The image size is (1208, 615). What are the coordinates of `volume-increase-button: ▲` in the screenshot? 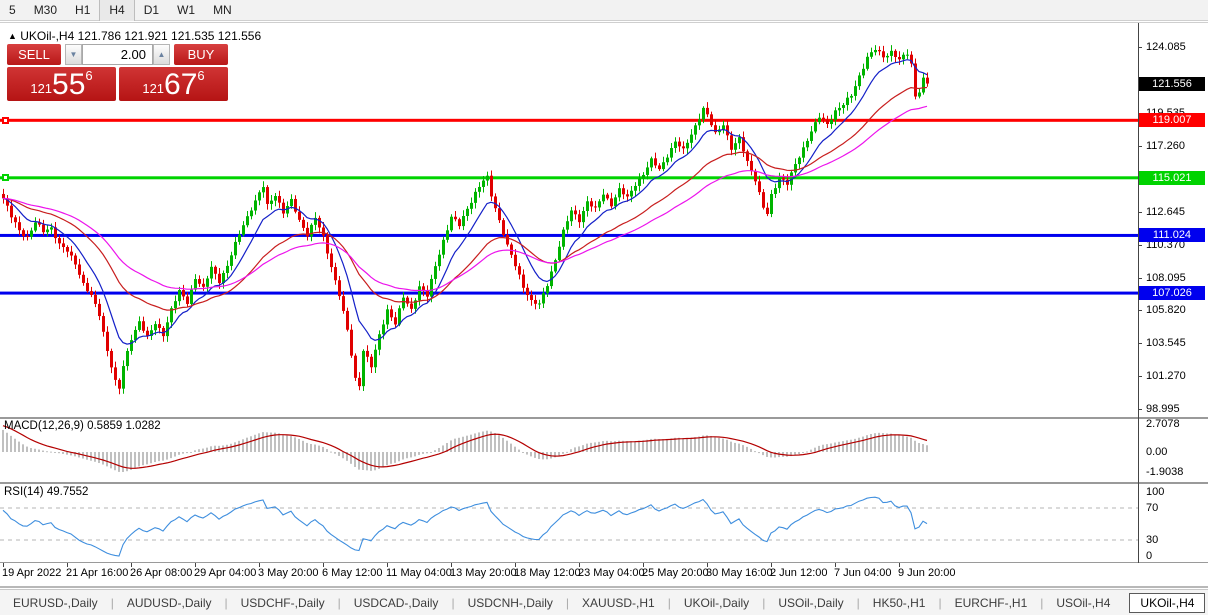 It's located at (161, 54).